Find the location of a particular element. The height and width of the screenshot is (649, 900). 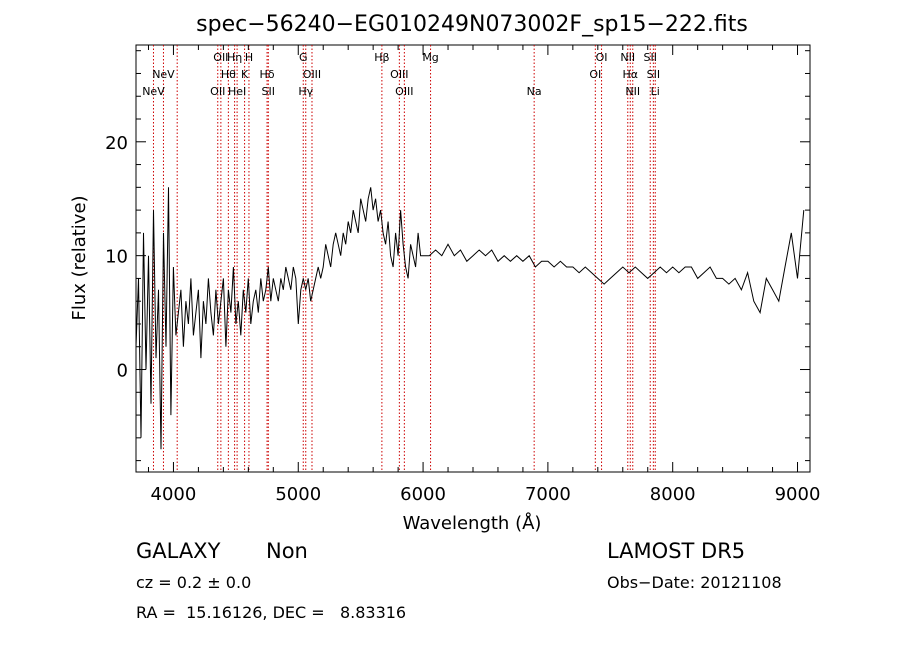

redshift-cz: cz = 0.2 ± 0.0 is located at coordinates (194, 582).